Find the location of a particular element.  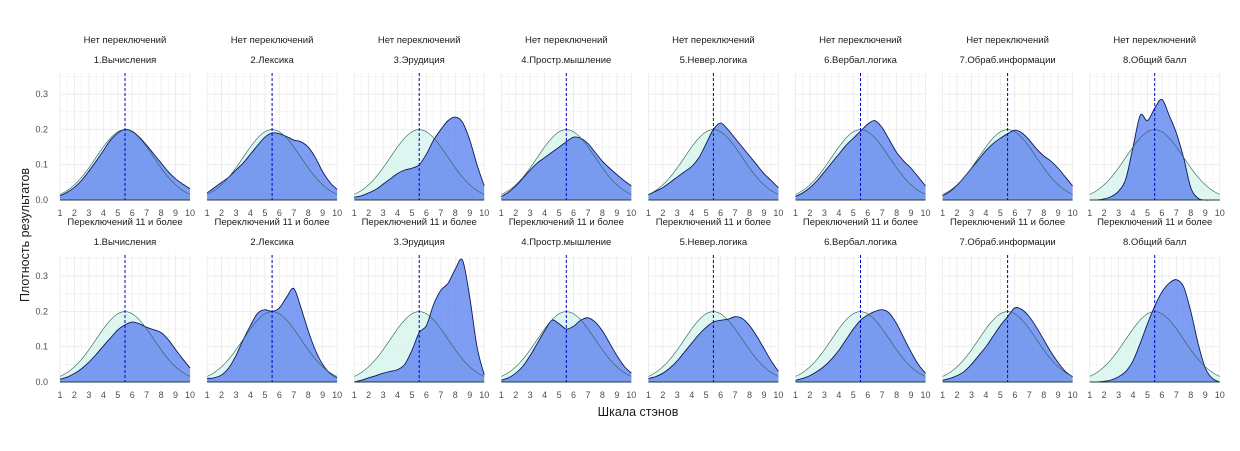

y-axis-ticks: 0.0 0.1 0.2 0.3 0.0 0.1 0.2 0.3 is located at coordinates (41, 238).